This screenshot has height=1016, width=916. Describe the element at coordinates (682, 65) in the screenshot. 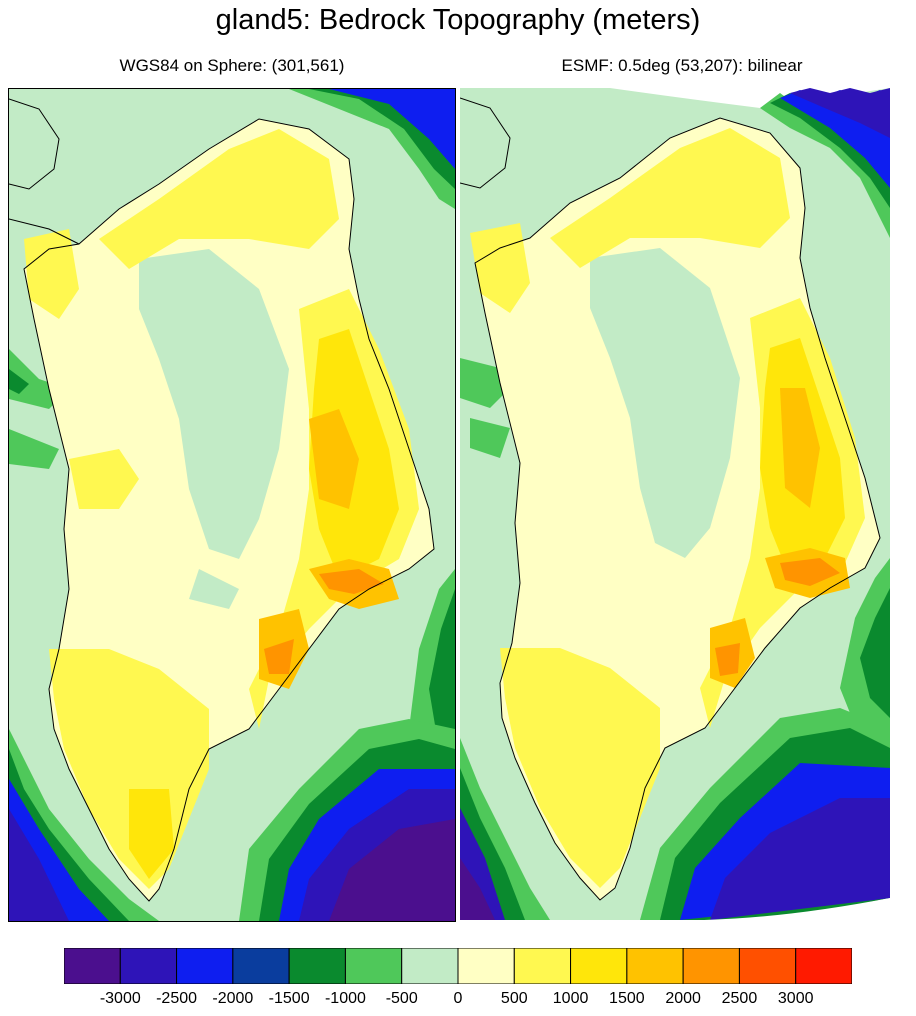

I see `right-panel-title: ESMF: 0.5deg (53,207): bilinear` at that location.